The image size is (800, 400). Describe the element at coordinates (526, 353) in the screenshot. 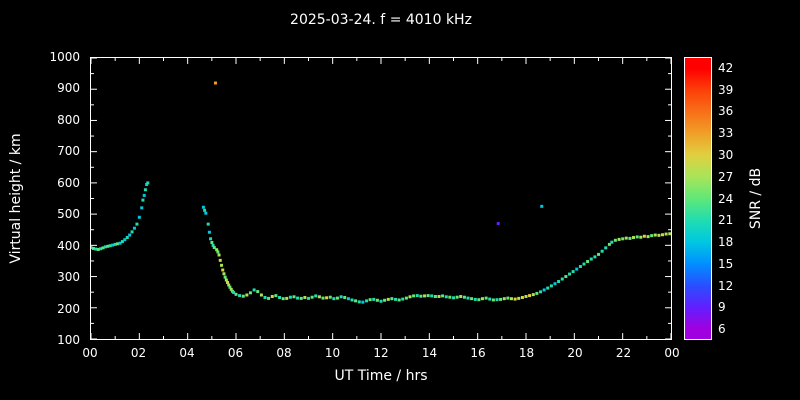

I see `x-tick-label: 18` at that location.